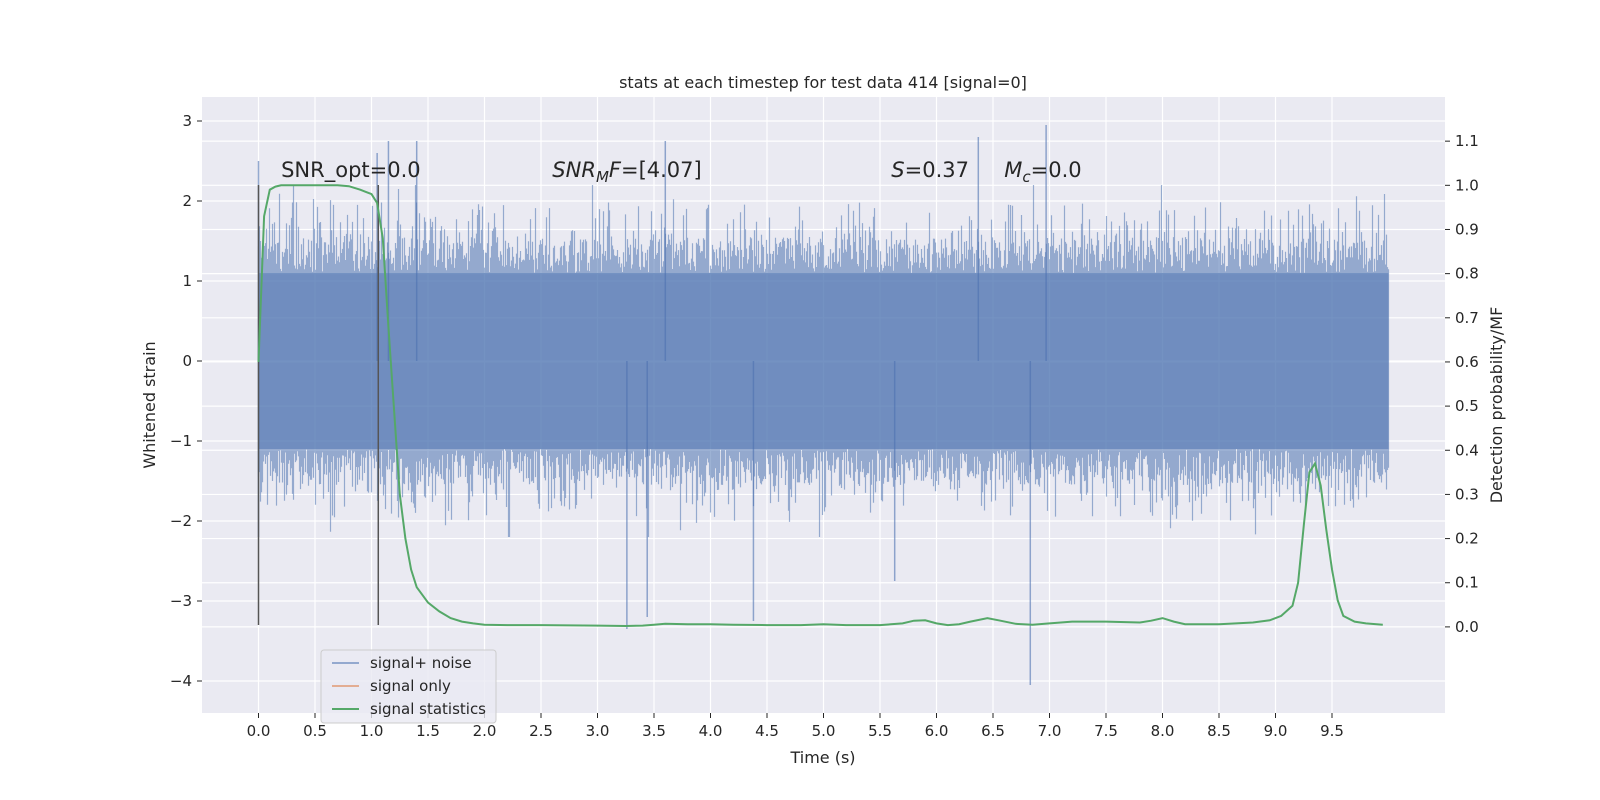 This screenshot has width=1600, height=800. Describe the element at coordinates (930, 170) in the screenshot. I see `annotation: S=0.37` at that location.